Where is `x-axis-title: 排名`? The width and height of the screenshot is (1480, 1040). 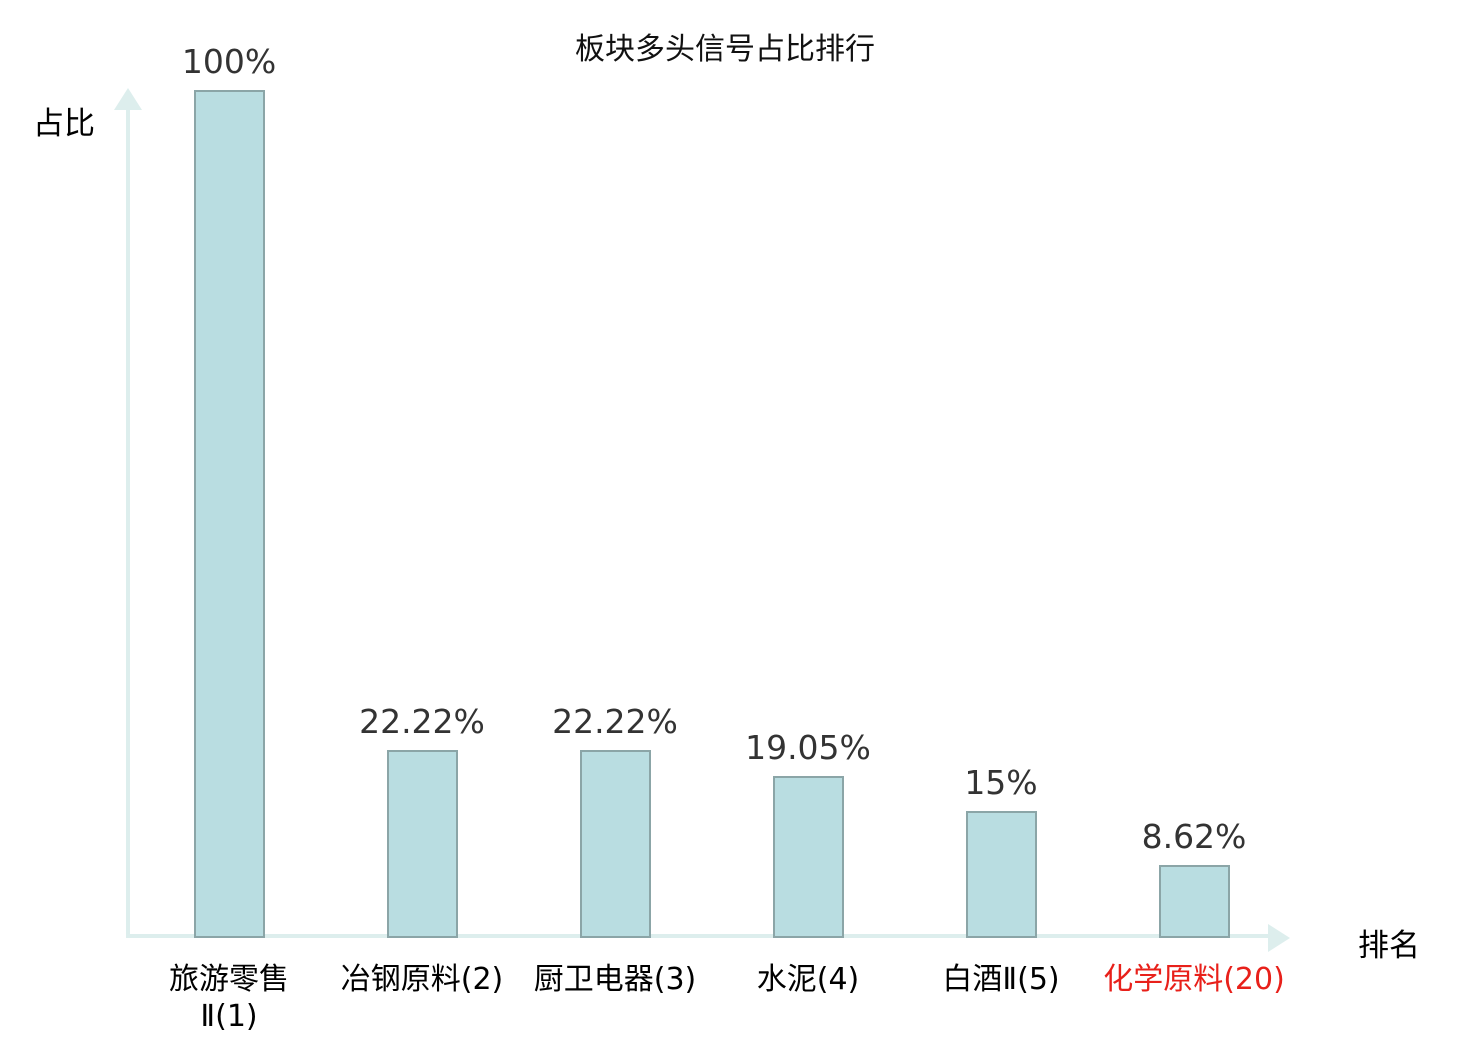
x-axis-title: 排名 is located at coordinates (1389, 946).